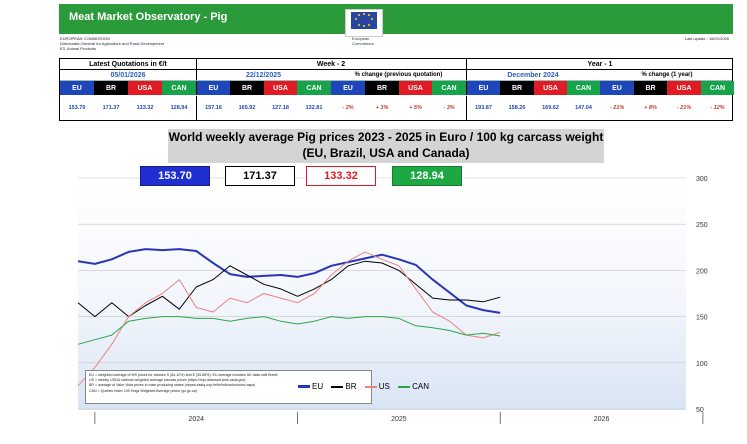 The width and height of the screenshot is (747, 444). Describe the element at coordinates (111, 108) in the screenshot. I see `latest-br-value: 171.37` at that location.